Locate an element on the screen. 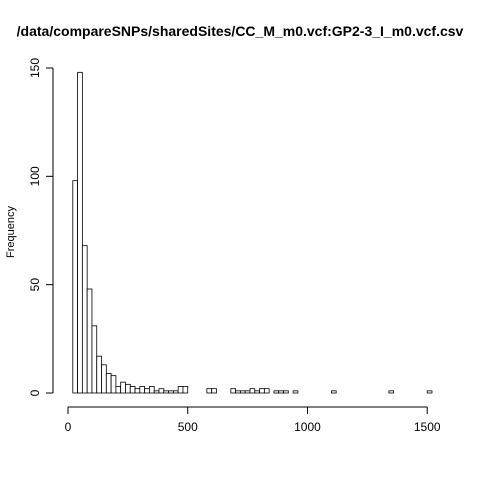 This screenshot has height=480, width=480. y-axis: 0 50 100 150 is located at coordinates (41, 227).